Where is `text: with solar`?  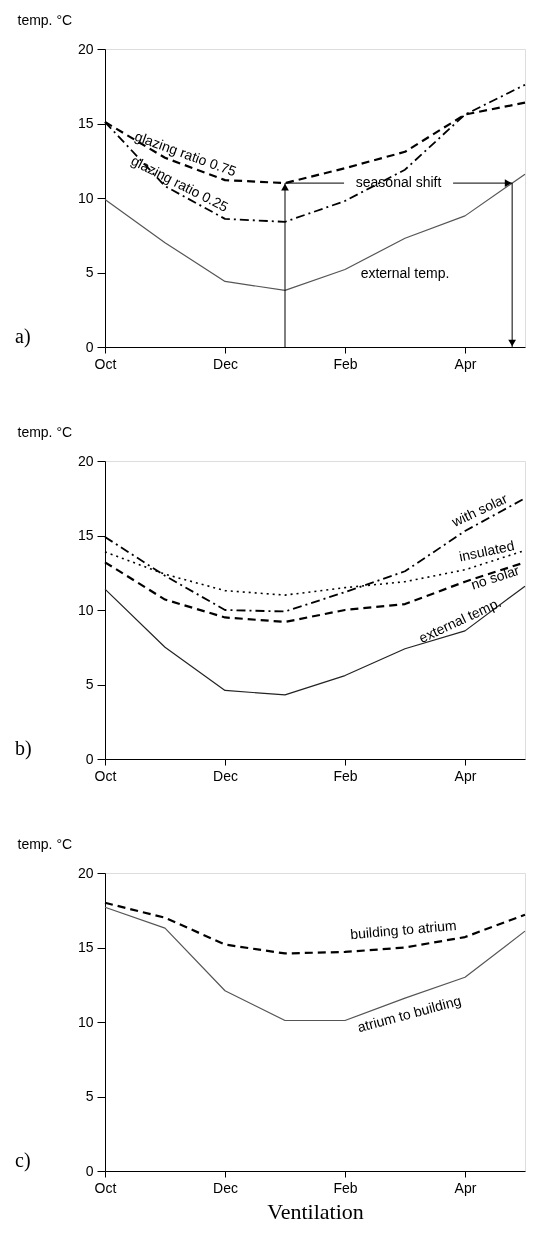
text: with solar is located at coordinates (479, 510).